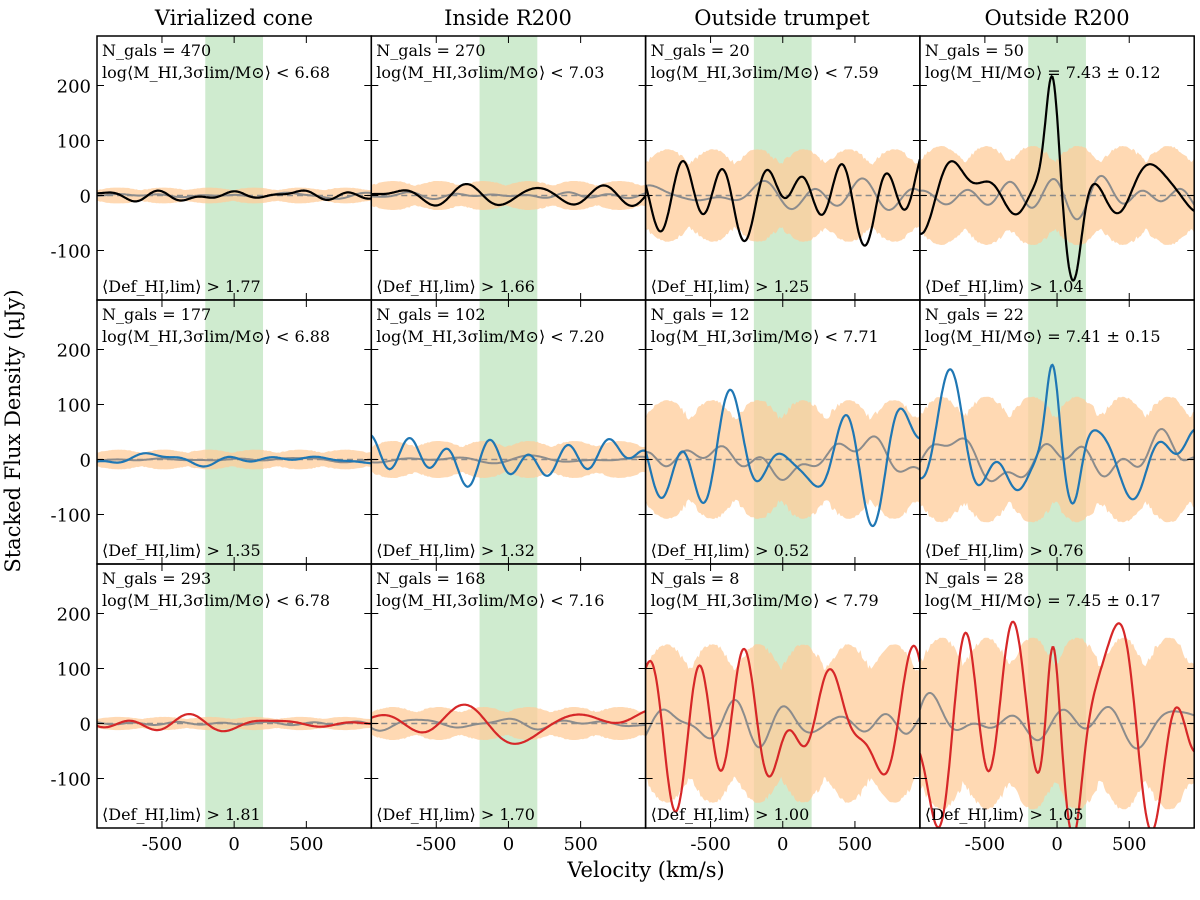 The width and height of the screenshot is (1200, 900). Describe the element at coordinates (1043, 600) in the screenshot. I see `mass-label: log⟨M_HI/M⊙⟩ = 7.45 ± 0.17` at that location.